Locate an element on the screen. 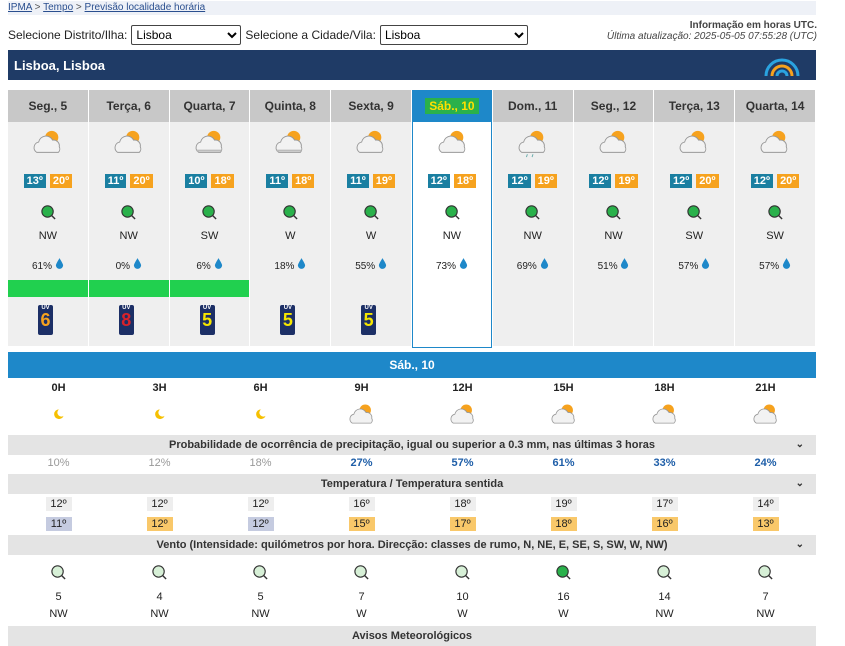  uv-value: 6 is located at coordinates (45, 320).